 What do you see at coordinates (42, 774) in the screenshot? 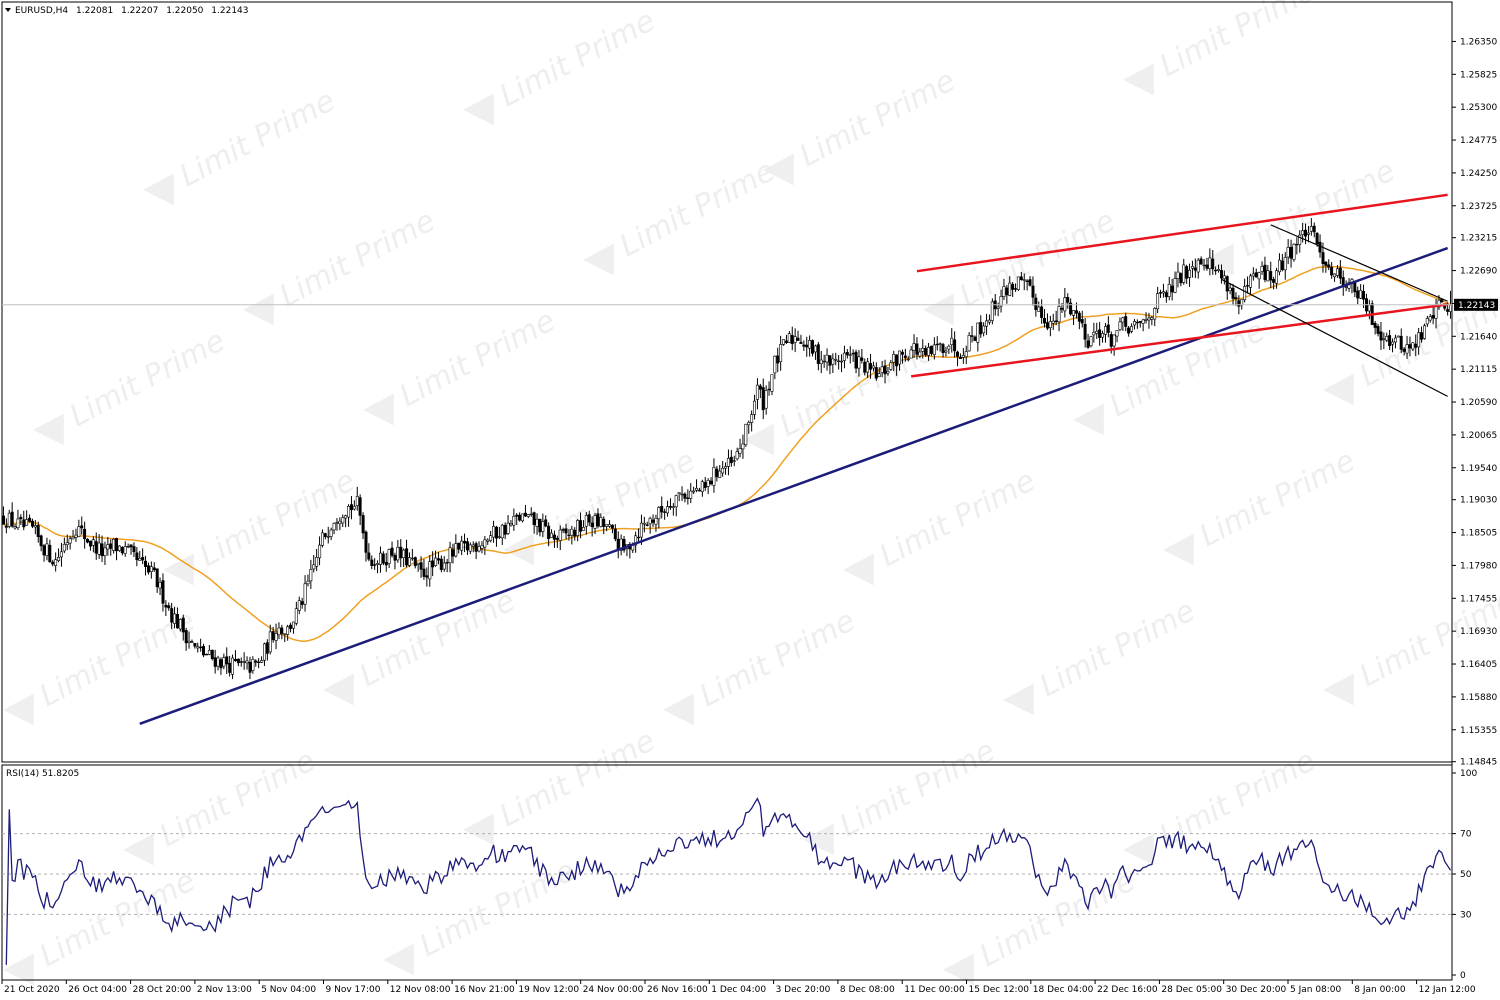
I see `rsi-header: RSI(14) 51.8205` at bounding box center [42, 774].